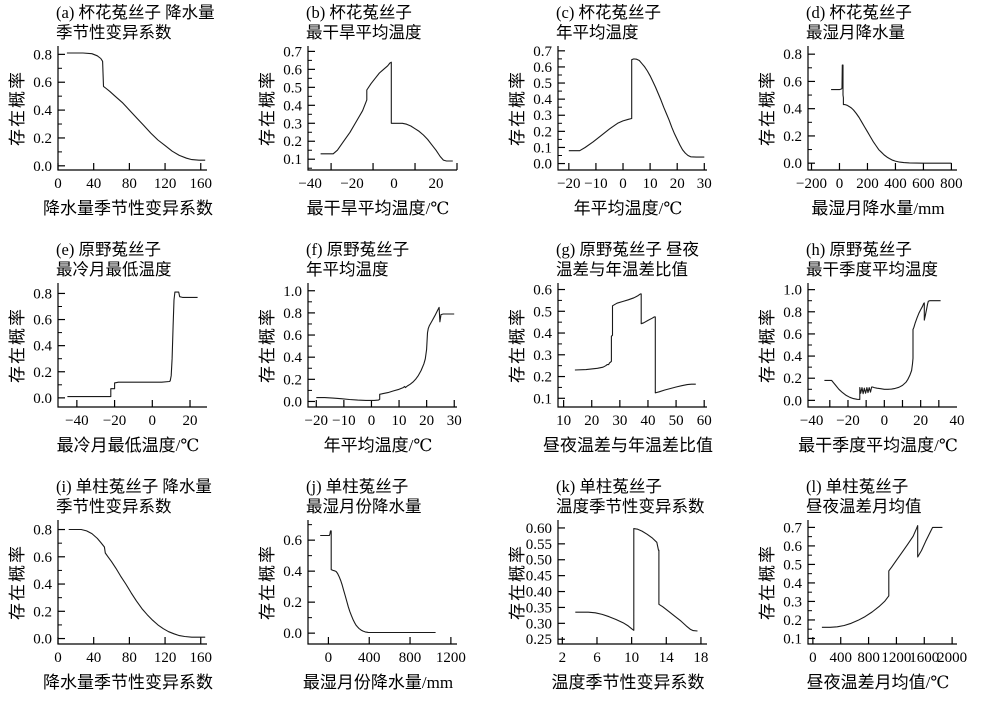 This screenshot has height=711, width=1000. I want to click on panel-title: (c) 杯花菟丝子 年平均温度, so click(608, 23).